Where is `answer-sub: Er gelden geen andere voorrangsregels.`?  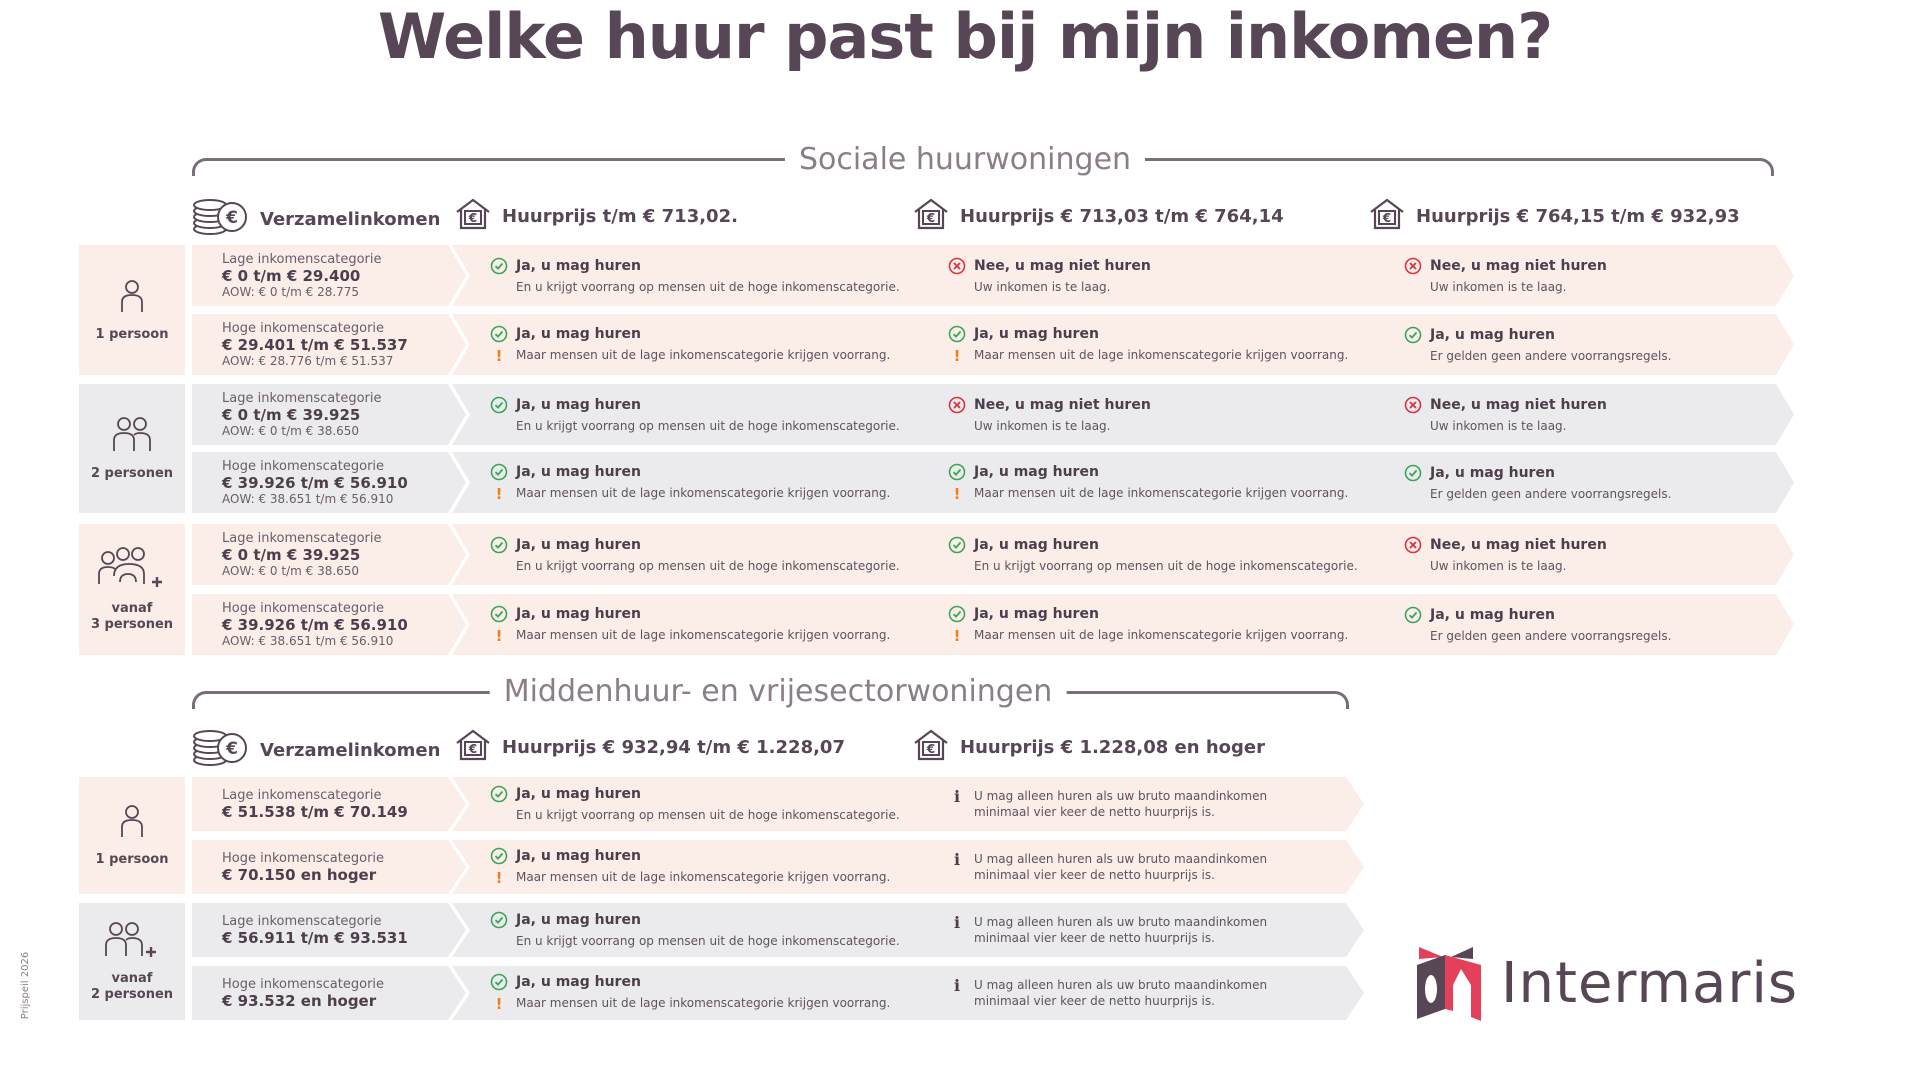
answer-sub: Er gelden geen andere voorrangsregels. is located at coordinates (1599, 356).